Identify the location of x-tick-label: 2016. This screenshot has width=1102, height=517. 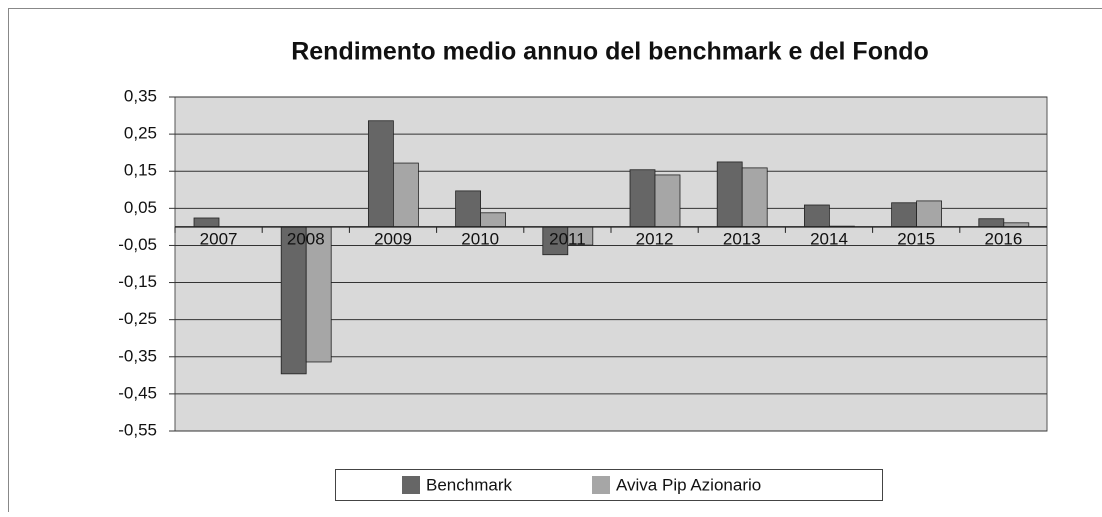
(1003, 238).